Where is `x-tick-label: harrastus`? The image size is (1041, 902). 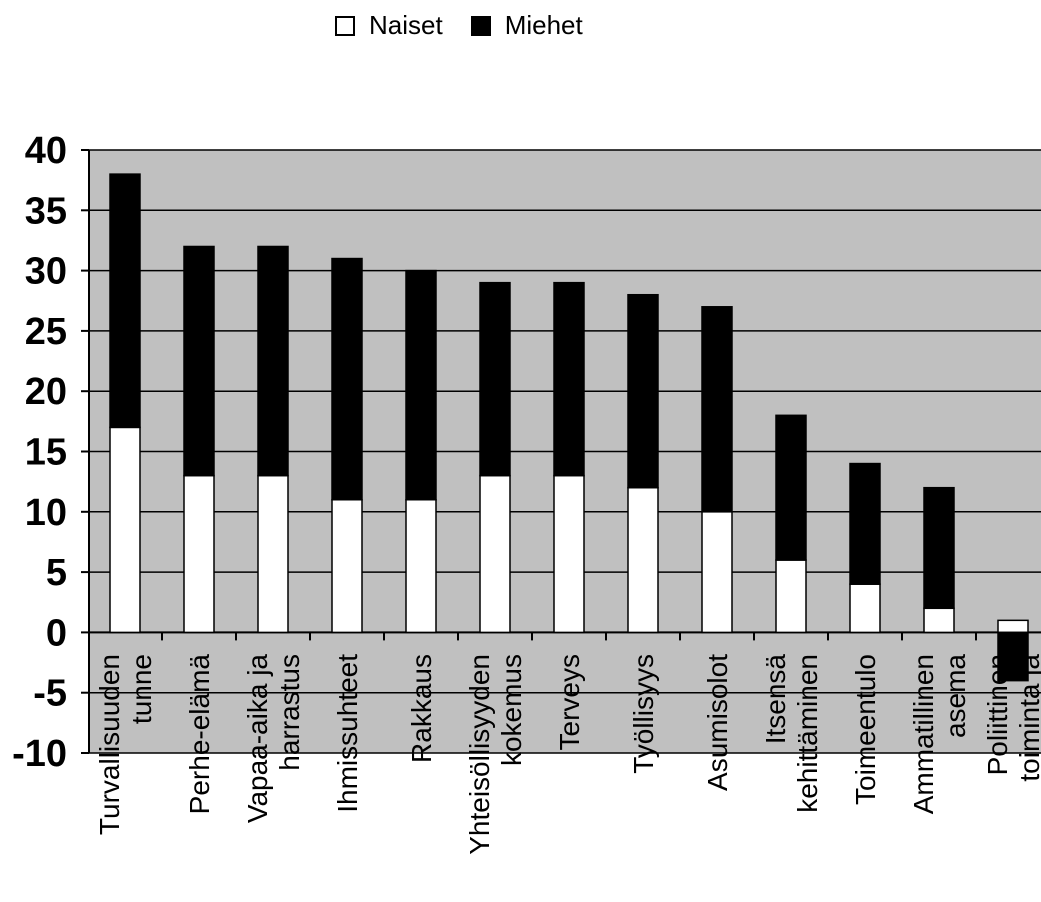 x-tick-label: harrastus is located at coordinates (289, 712).